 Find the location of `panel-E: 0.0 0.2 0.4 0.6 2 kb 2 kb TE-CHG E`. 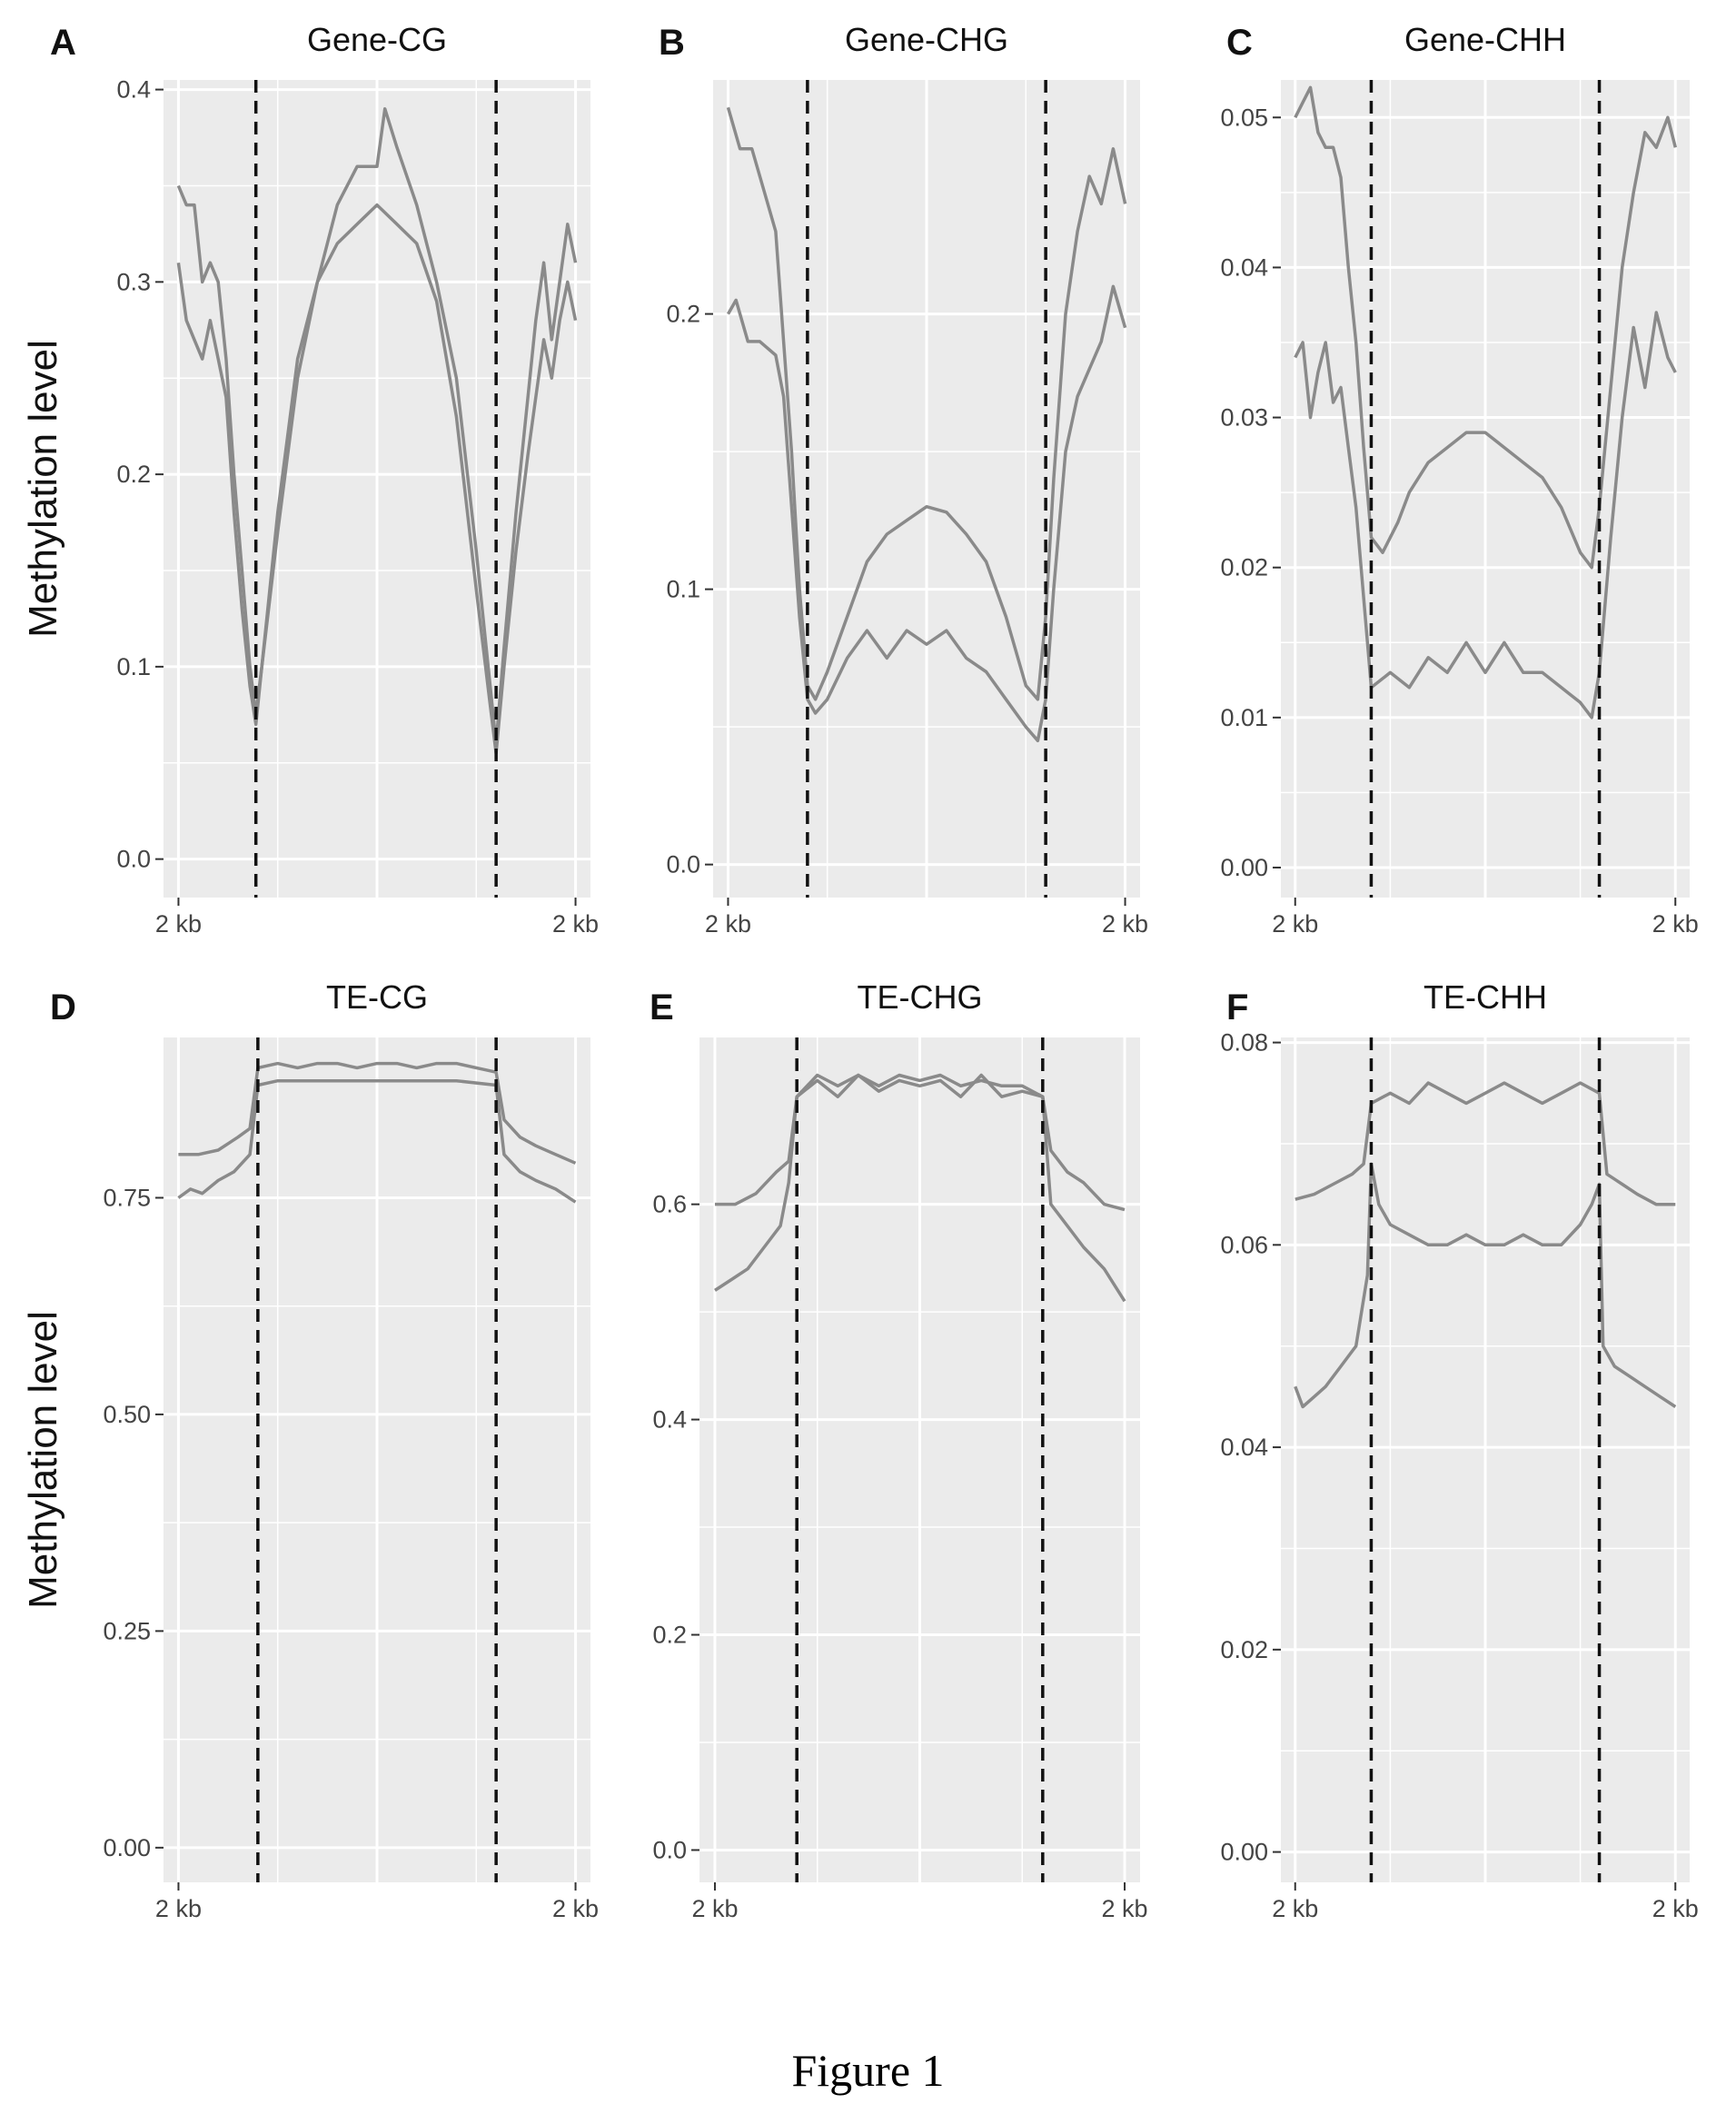

panel-E: 0.0 0.2 0.4 0.6 2 kb 2 kb TE-CHG E is located at coordinates (899, 1450).